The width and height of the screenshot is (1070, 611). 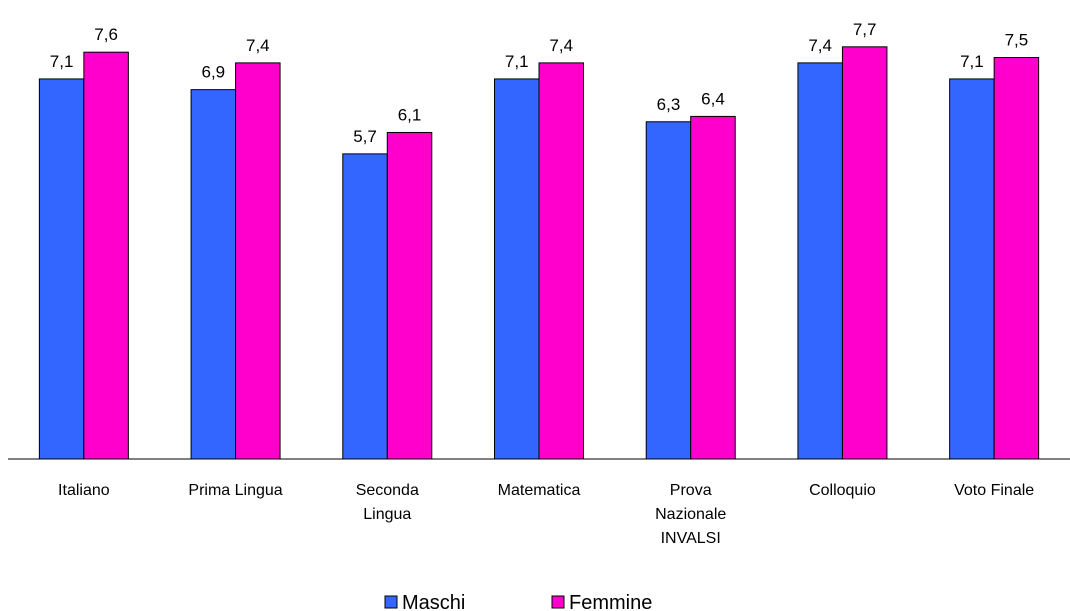 I want to click on value-label: 6,3, so click(x=669, y=104).